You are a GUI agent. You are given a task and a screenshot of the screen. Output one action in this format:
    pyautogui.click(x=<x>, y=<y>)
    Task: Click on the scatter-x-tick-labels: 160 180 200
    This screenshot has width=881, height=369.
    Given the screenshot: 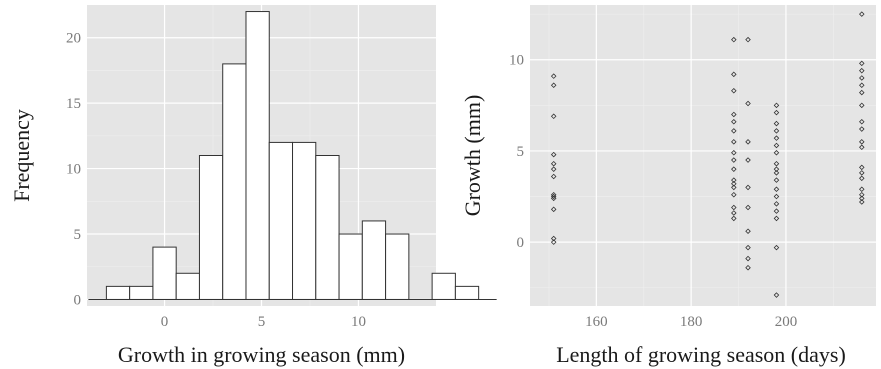 What is the action you would take?
    pyautogui.click(x=691, y=322)
    